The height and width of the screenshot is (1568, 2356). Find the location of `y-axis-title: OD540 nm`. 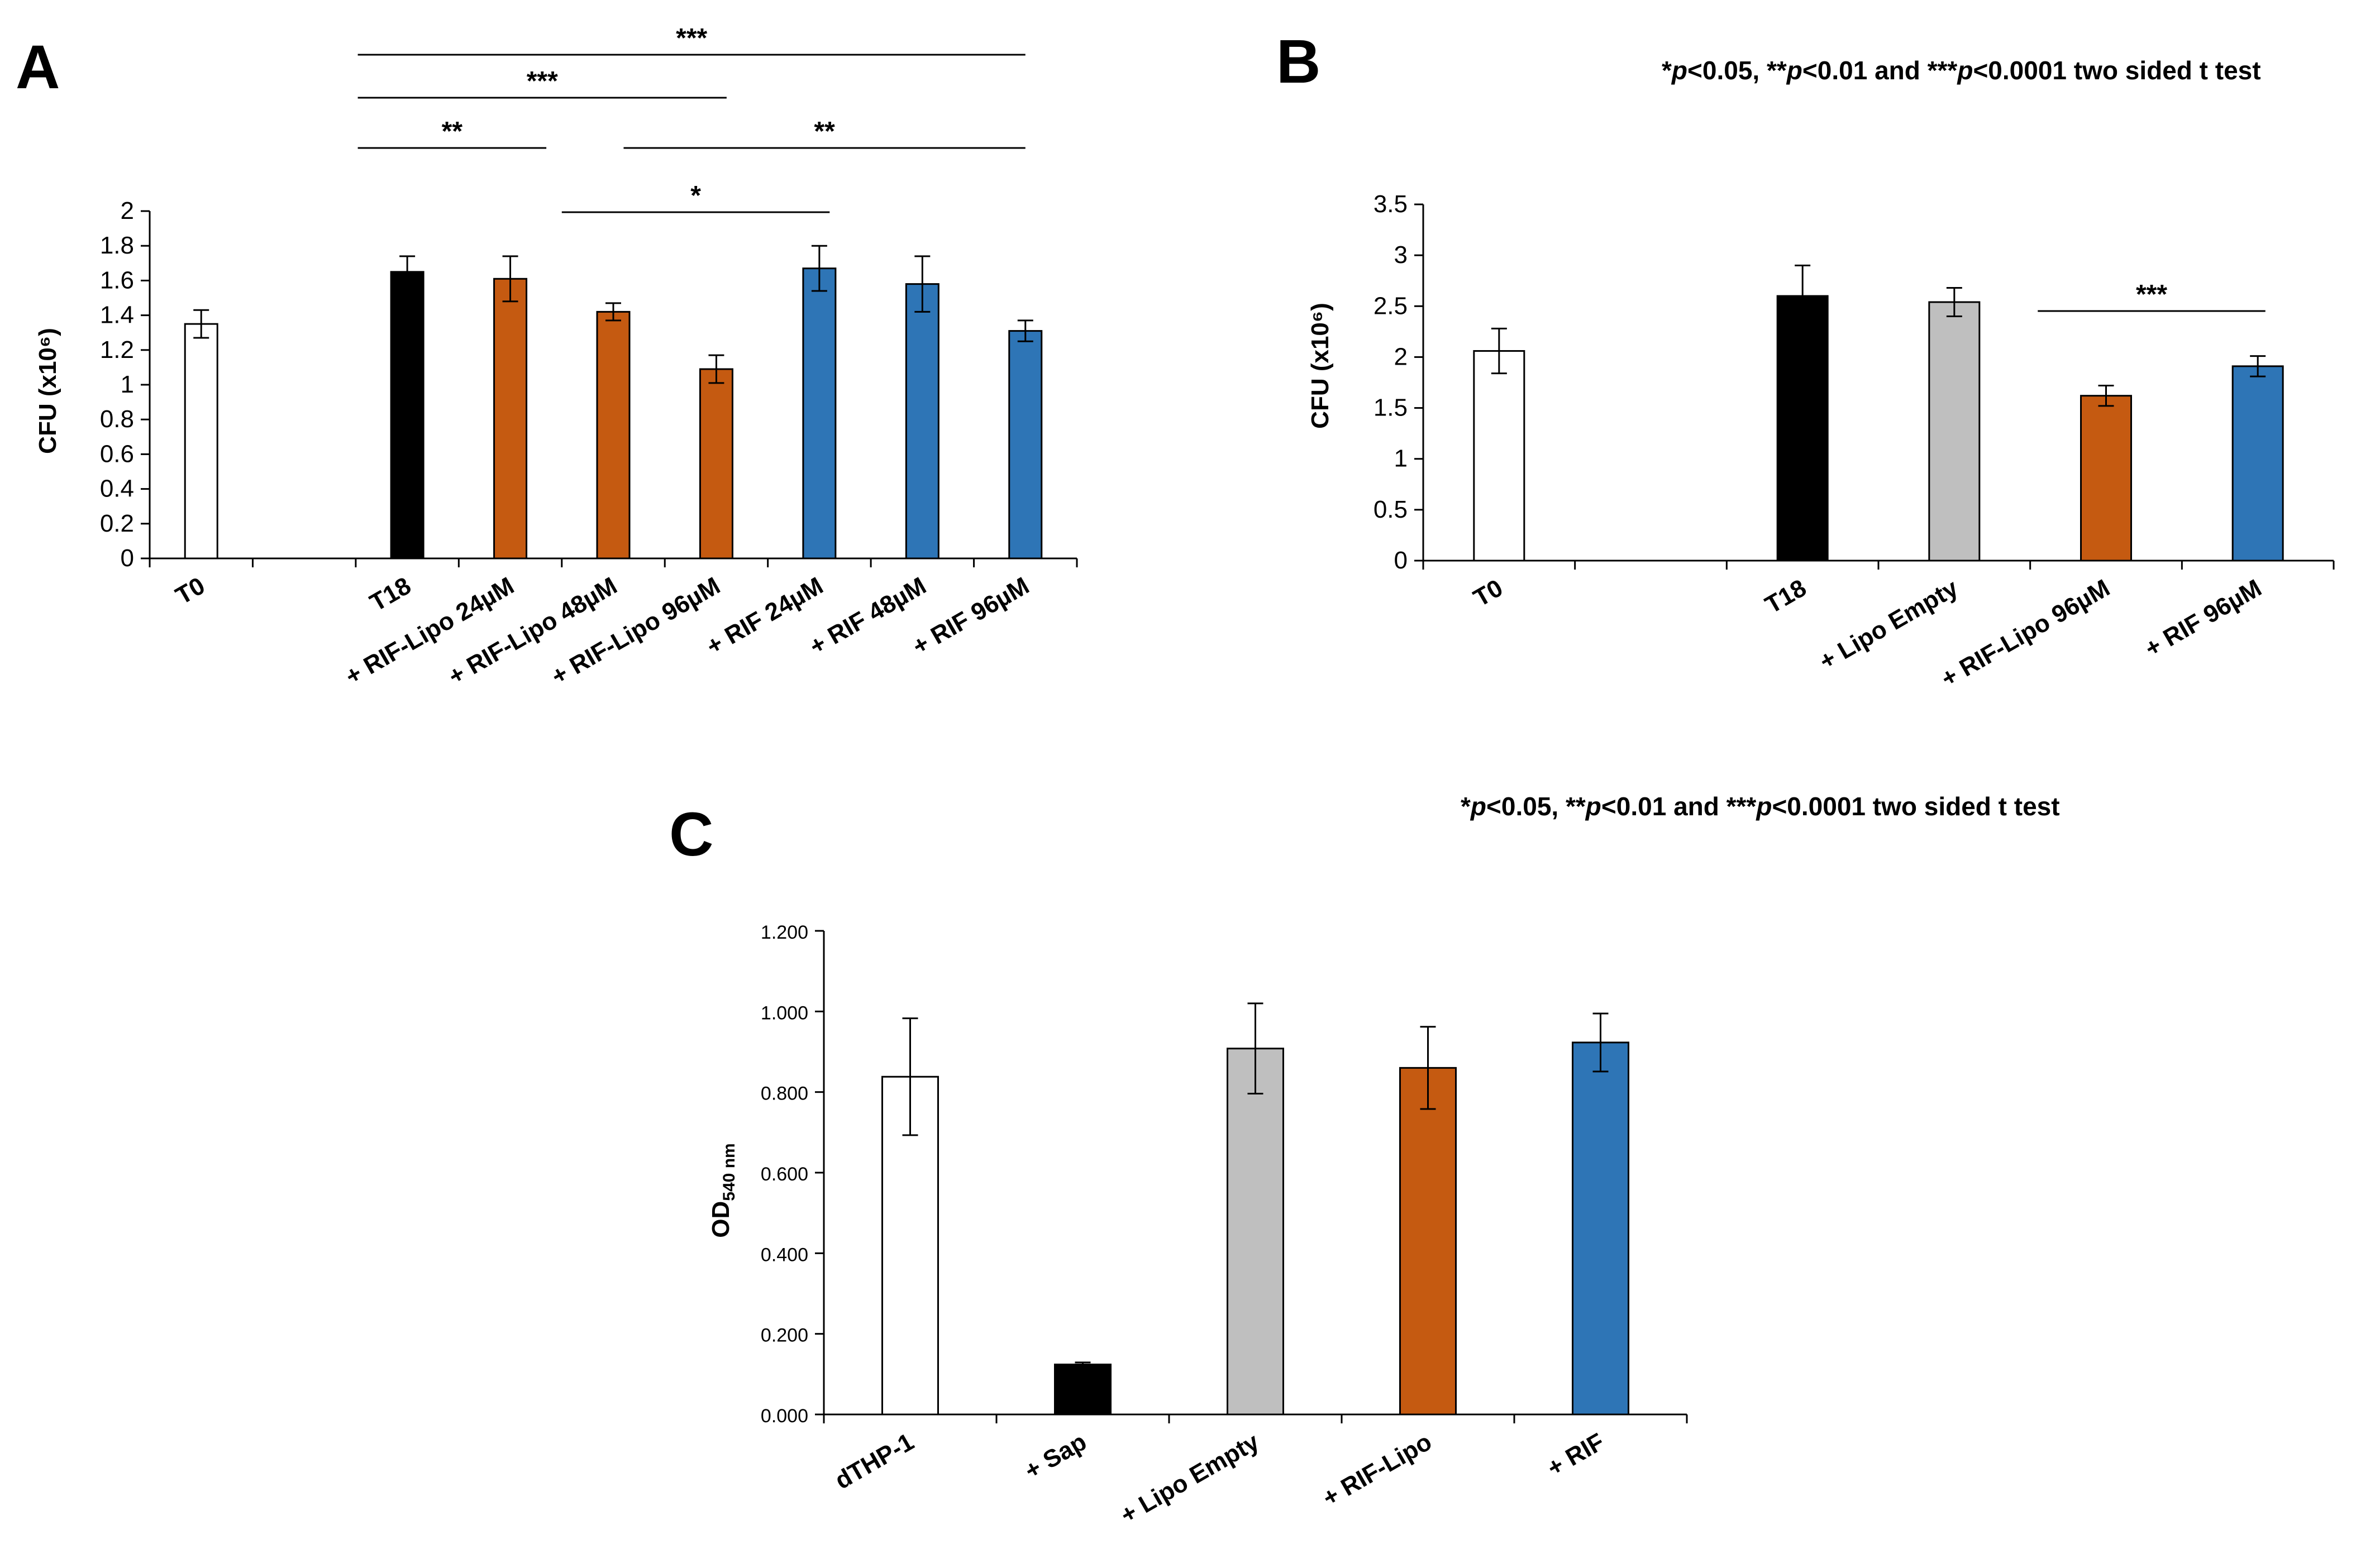

y-axis-title: OD540 nm is located at coordinates (722, 1190).